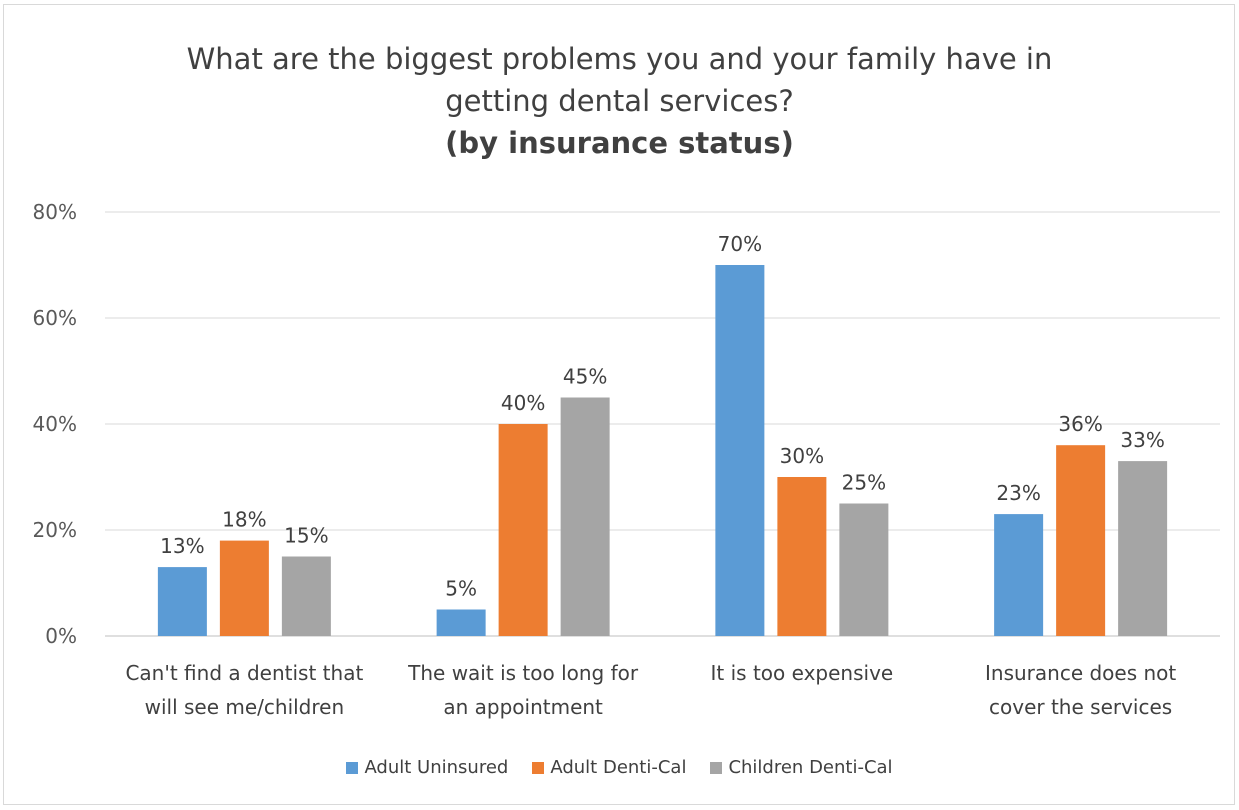 This screenshot has width=1239, height=810. Describe the element at coordinates (55, 212) in the screenshot. I see `y-tick-label: 80%` at that location.